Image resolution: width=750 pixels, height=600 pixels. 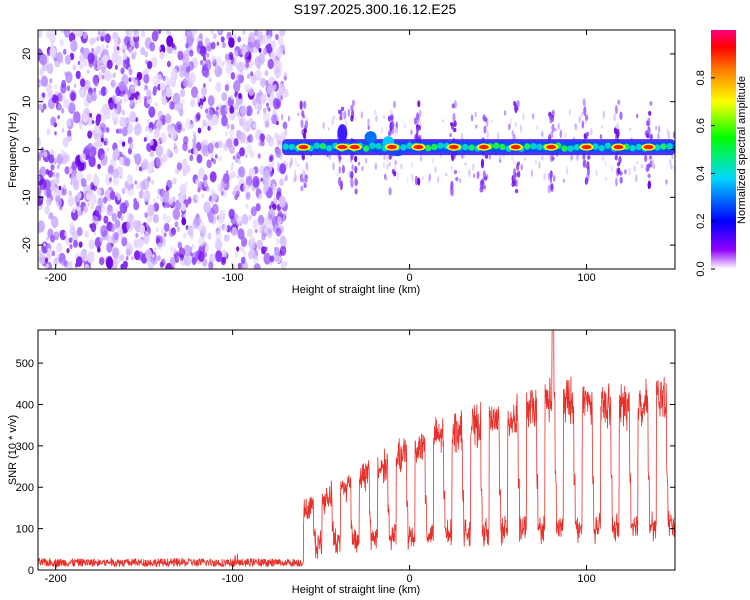 What do you see at coordinates (27, 149) in the screenshot?
I see `y-tick-label: 0` at bounding box center [27, 149].